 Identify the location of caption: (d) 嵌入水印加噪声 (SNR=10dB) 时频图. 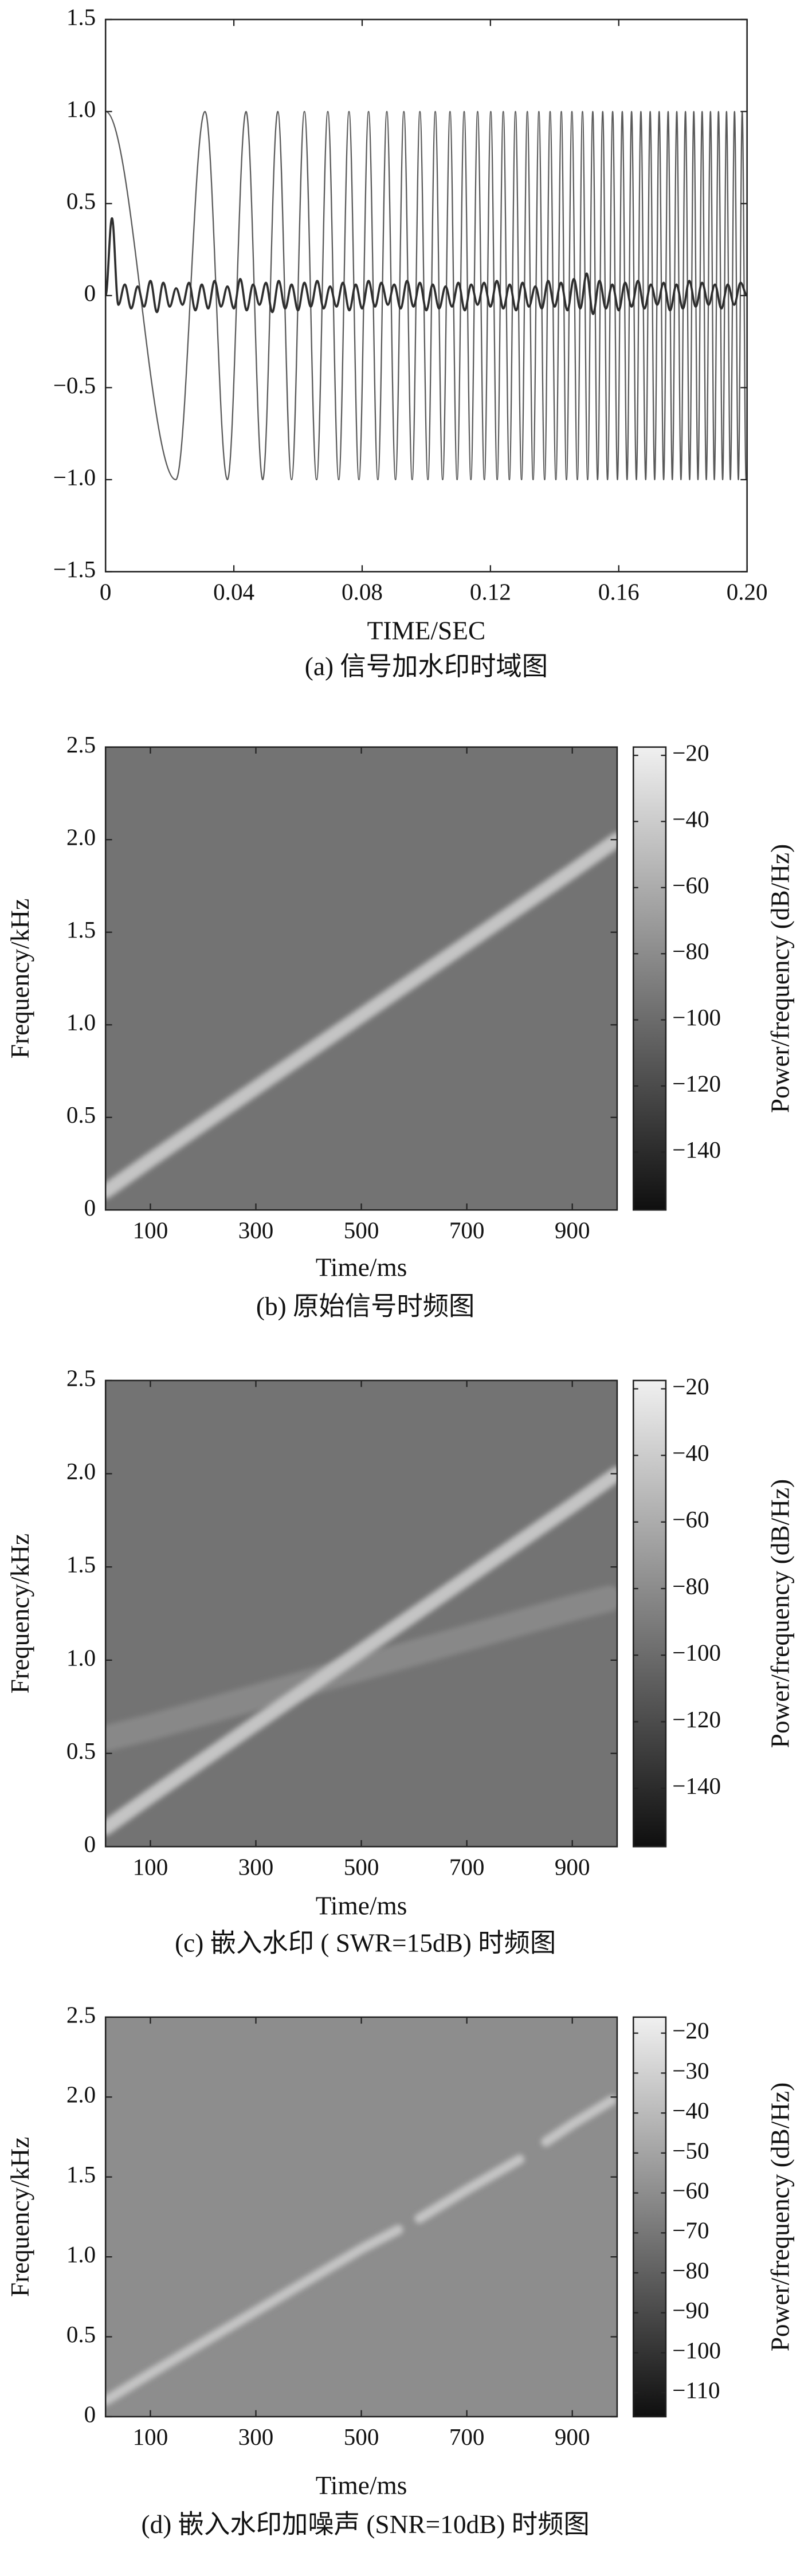
(366, 2524).